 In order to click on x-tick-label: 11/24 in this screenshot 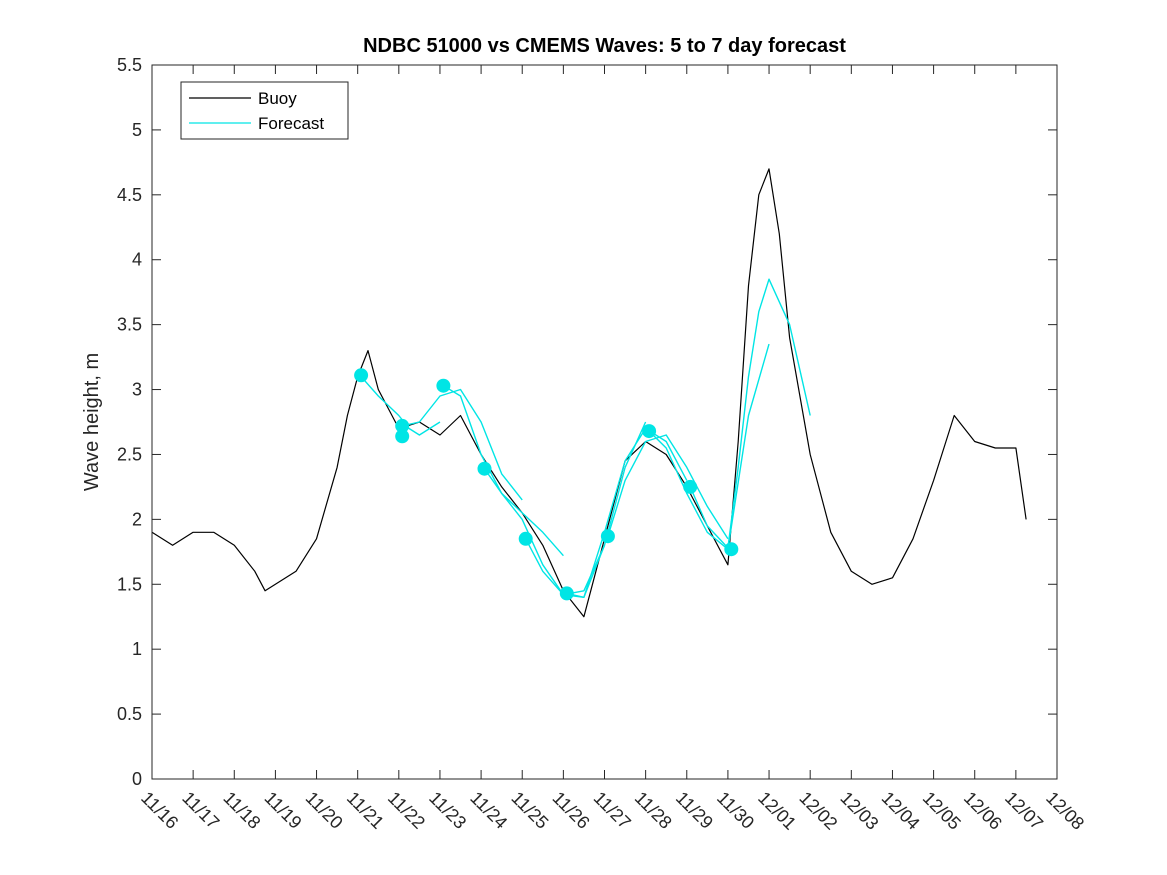, I will do `click(488, 810)`.